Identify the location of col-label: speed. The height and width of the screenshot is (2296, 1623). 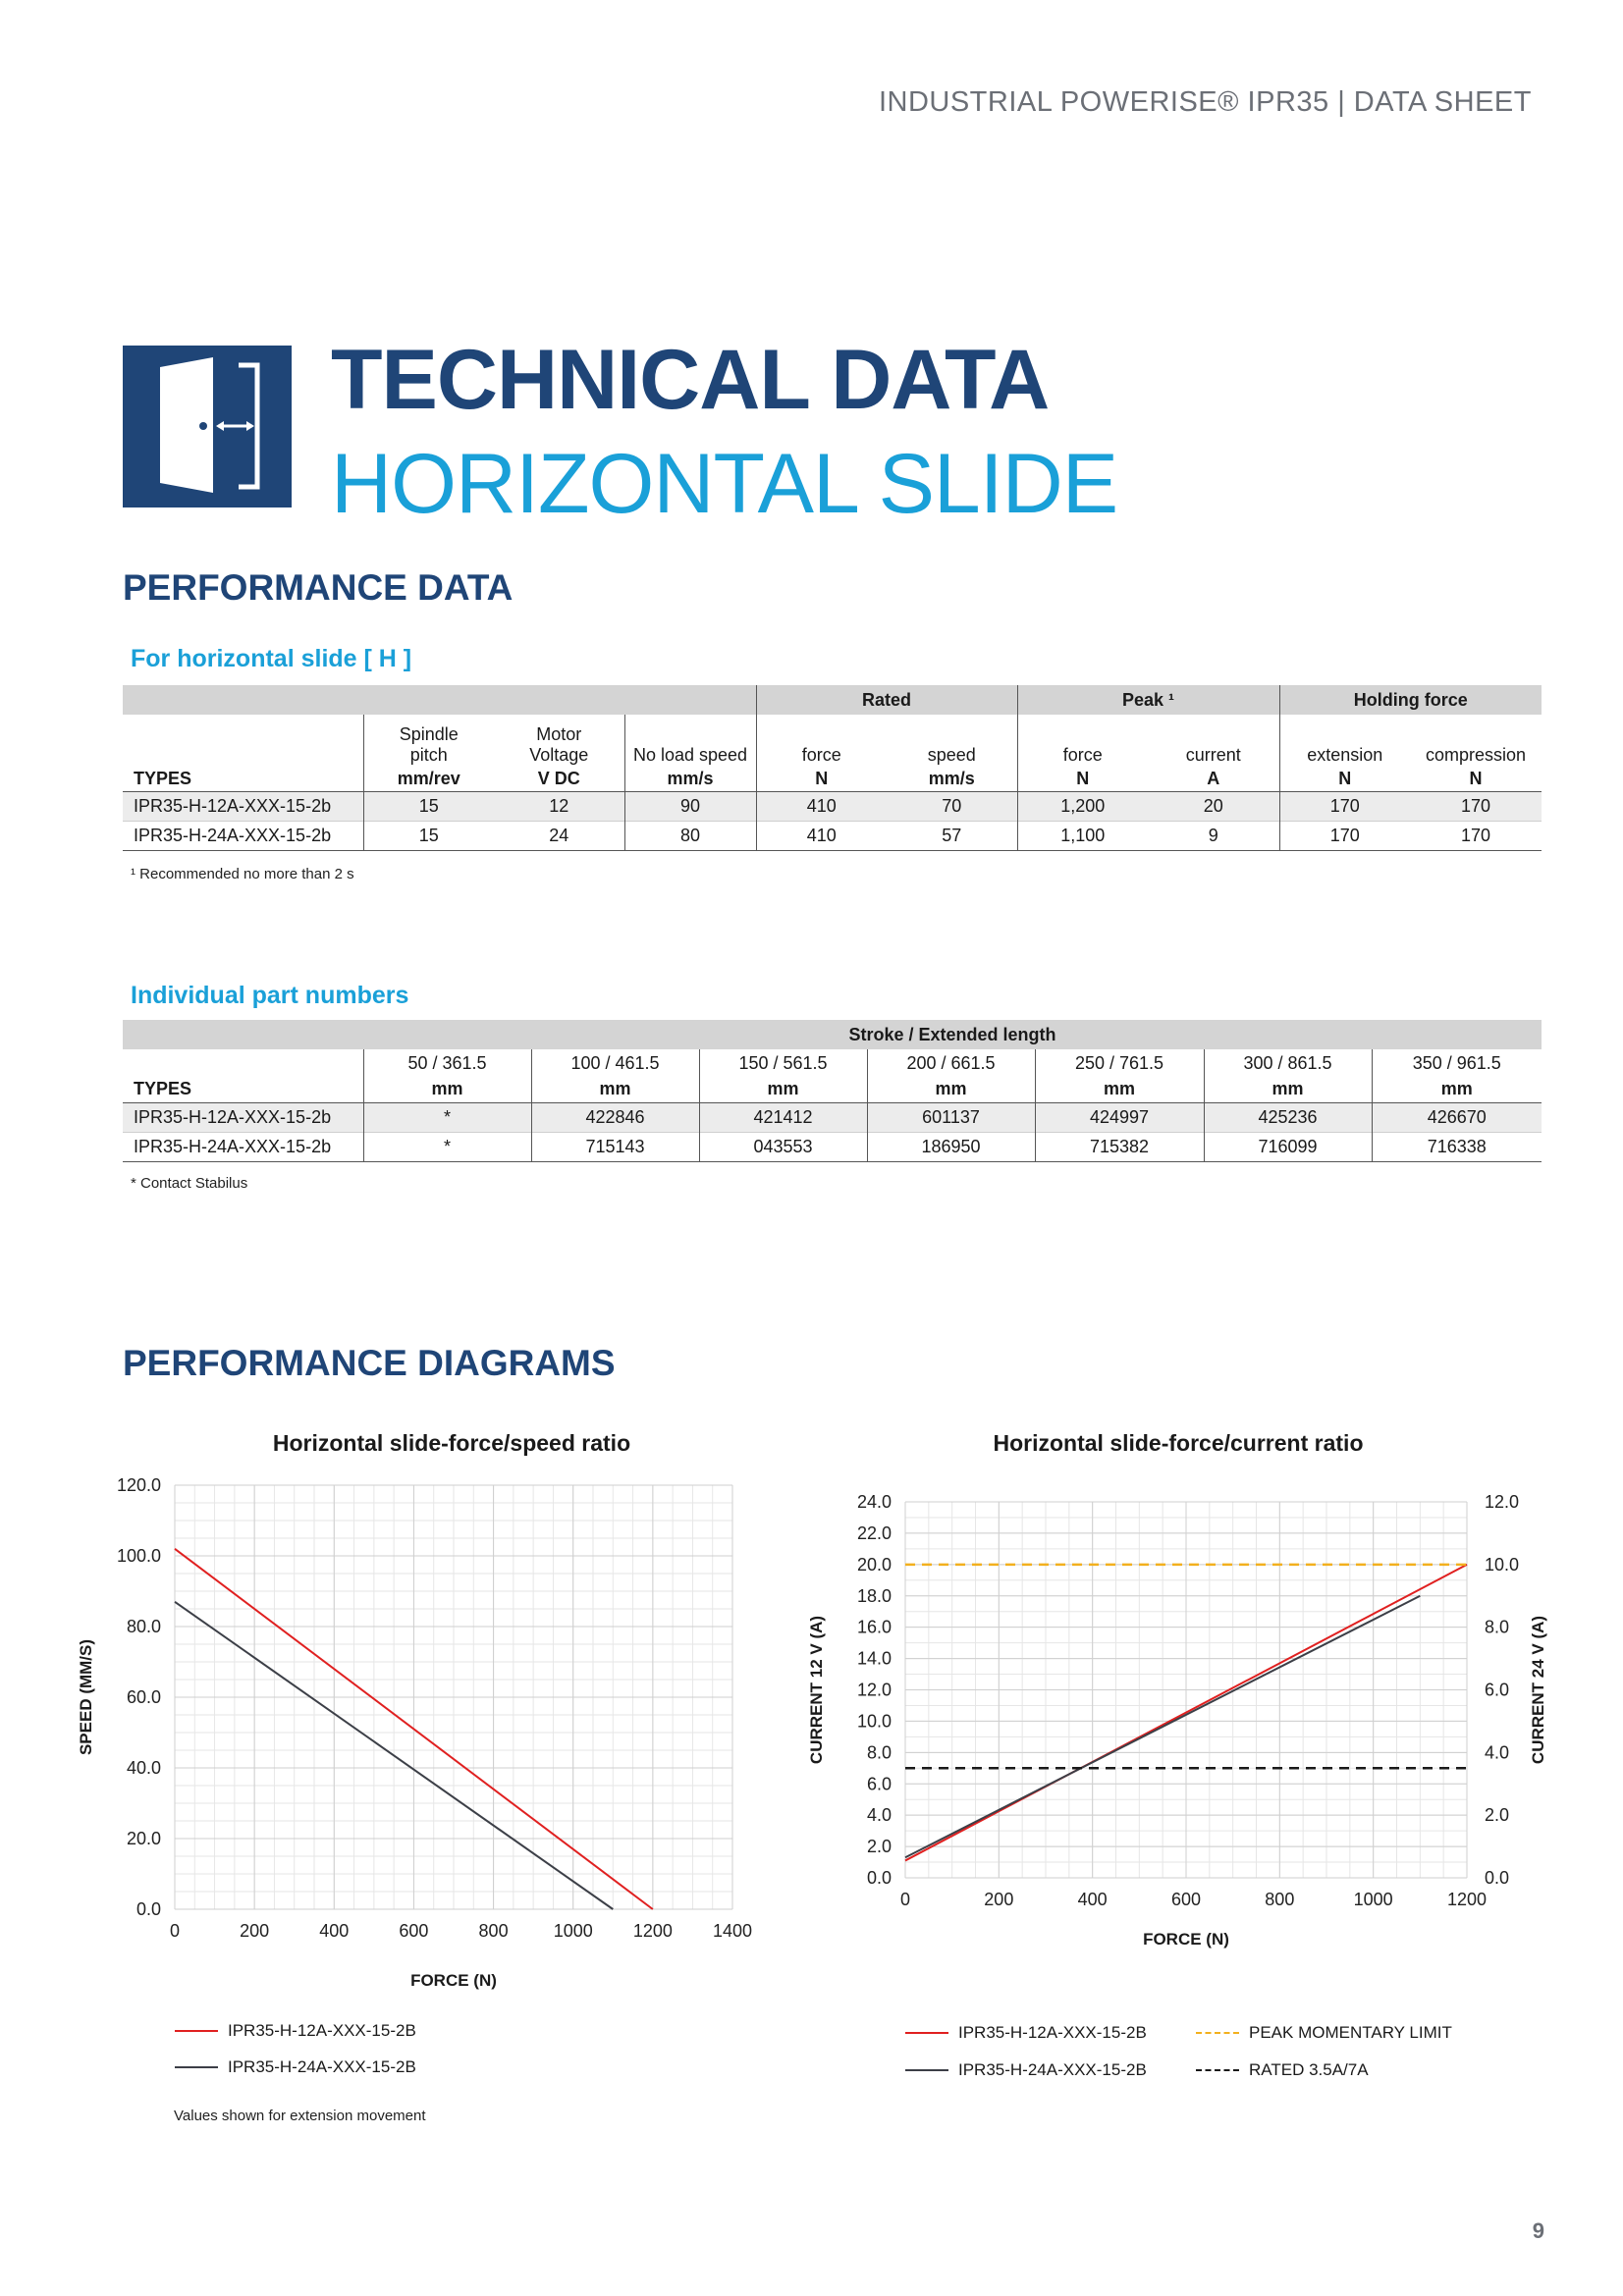
(951, 754).